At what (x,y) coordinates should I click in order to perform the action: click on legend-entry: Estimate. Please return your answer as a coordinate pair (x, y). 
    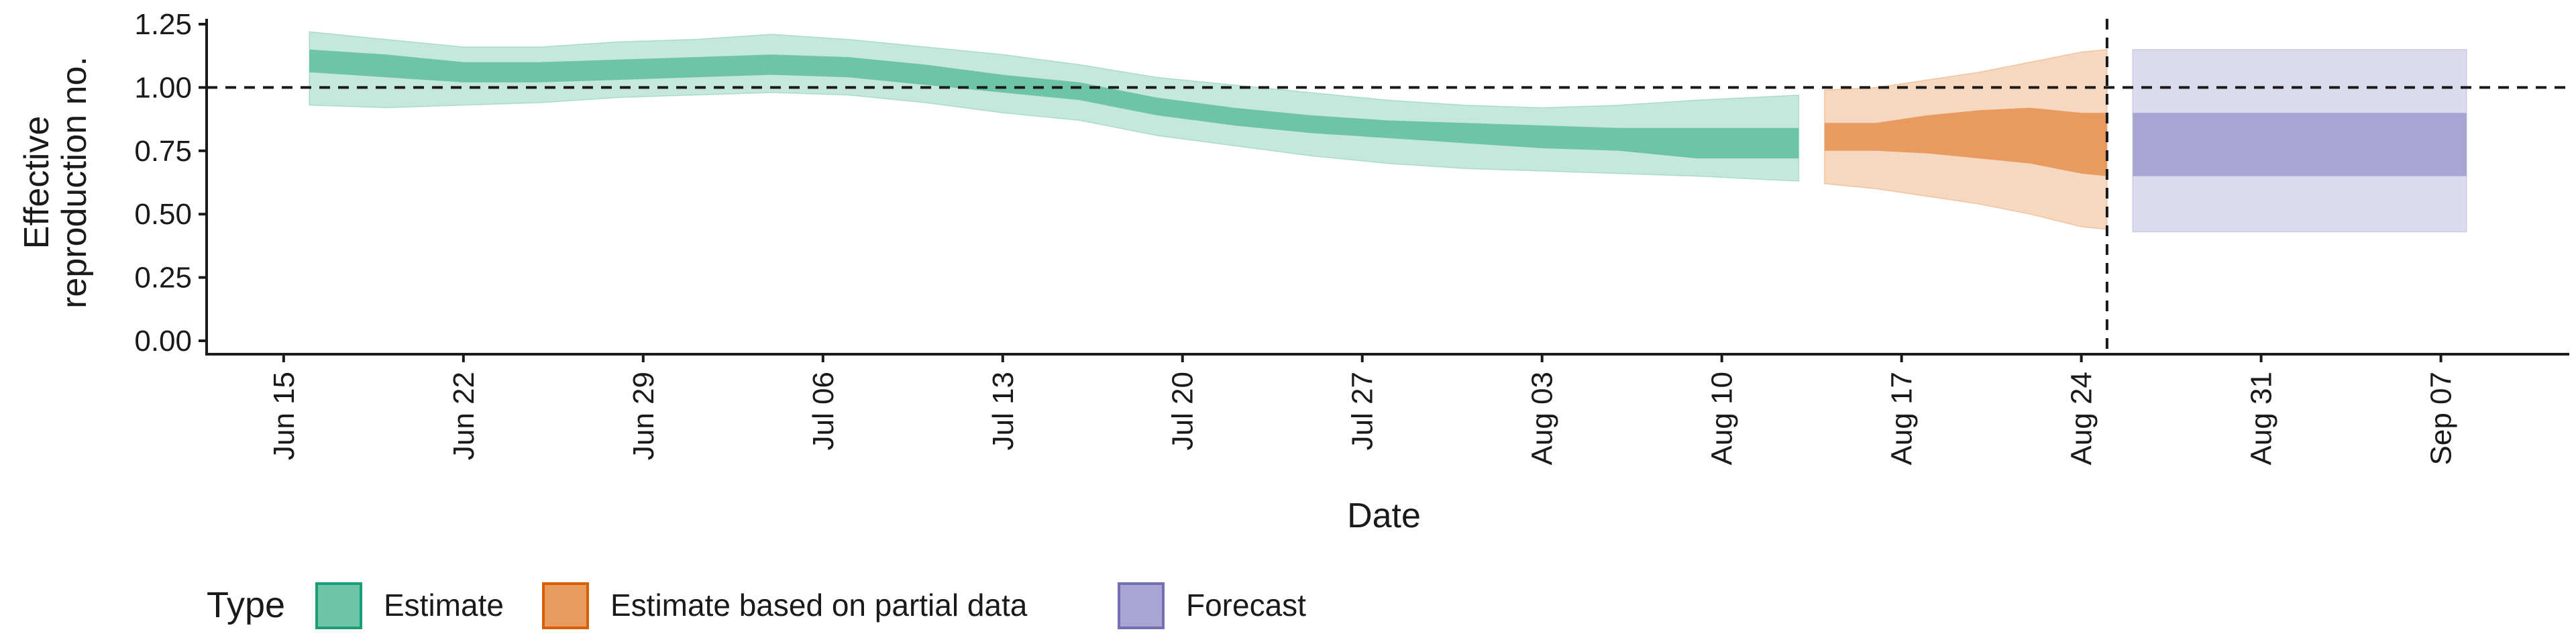
    Looking at the image, I should click on (409, 605).